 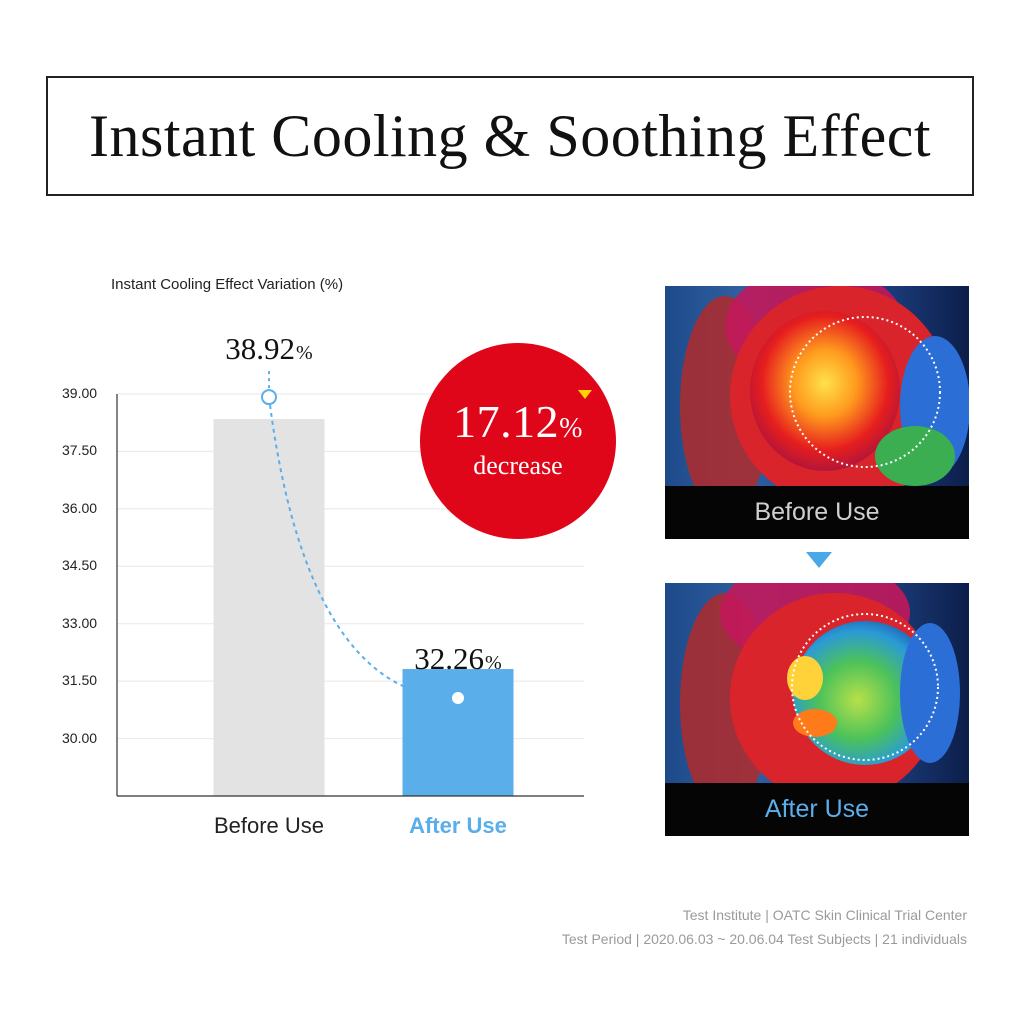 I want to click on badge-value: 17.12, so click(x=506, y=421).